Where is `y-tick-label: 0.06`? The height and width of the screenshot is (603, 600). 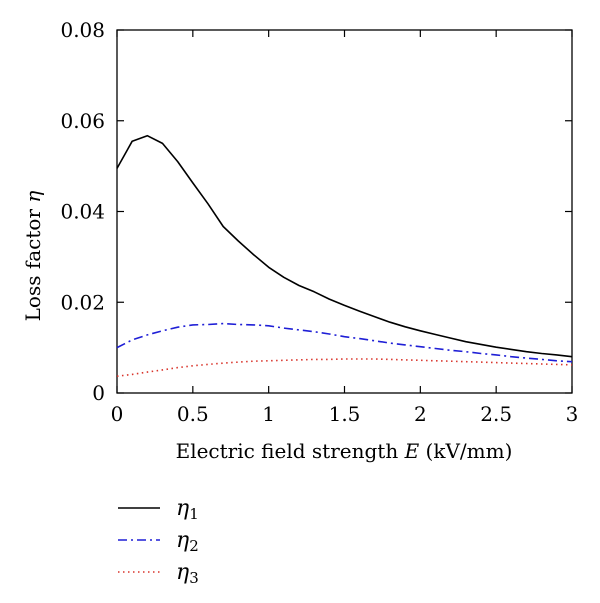 y-tick-label: 0.06 is located at coordinates (82, 121).